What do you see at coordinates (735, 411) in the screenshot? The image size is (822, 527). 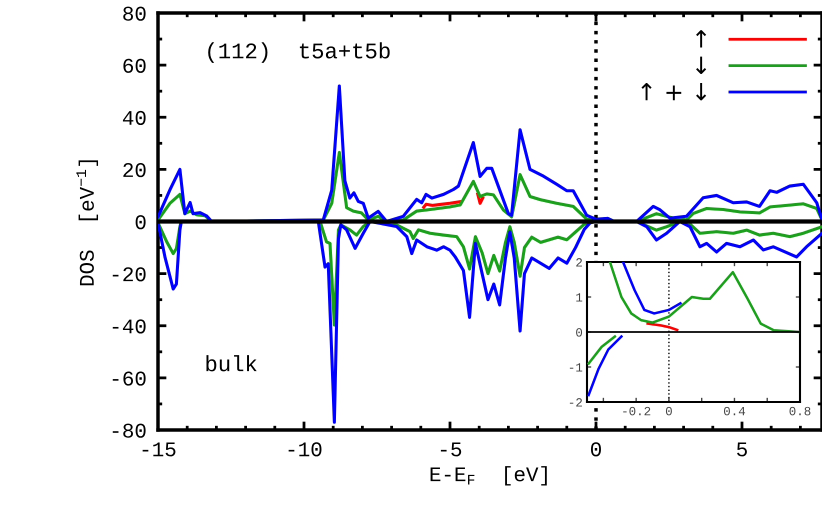 I see `x-tick-label: 0.4` at bounding box center [735, 411].